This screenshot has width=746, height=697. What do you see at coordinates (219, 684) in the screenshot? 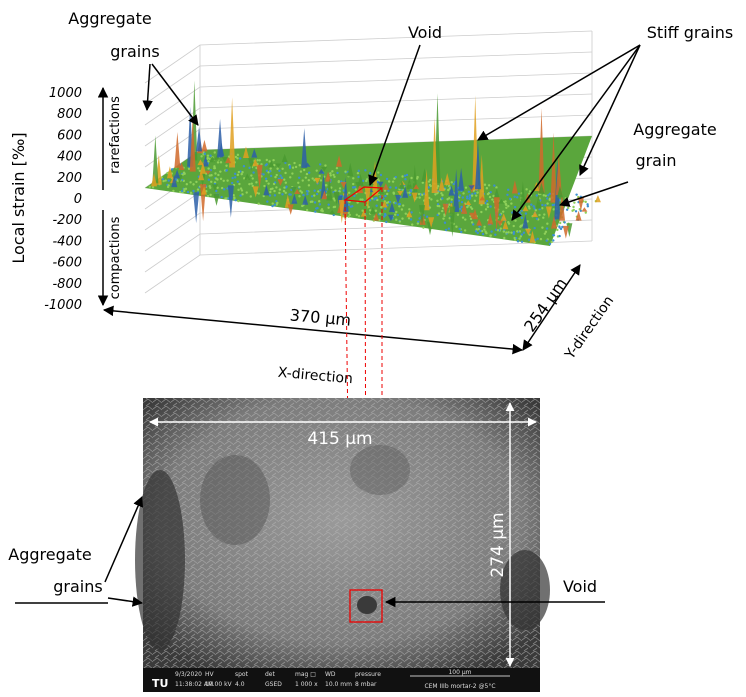
I see `sem-info-text: 10.00 kV` at bounding box center [219, 684].